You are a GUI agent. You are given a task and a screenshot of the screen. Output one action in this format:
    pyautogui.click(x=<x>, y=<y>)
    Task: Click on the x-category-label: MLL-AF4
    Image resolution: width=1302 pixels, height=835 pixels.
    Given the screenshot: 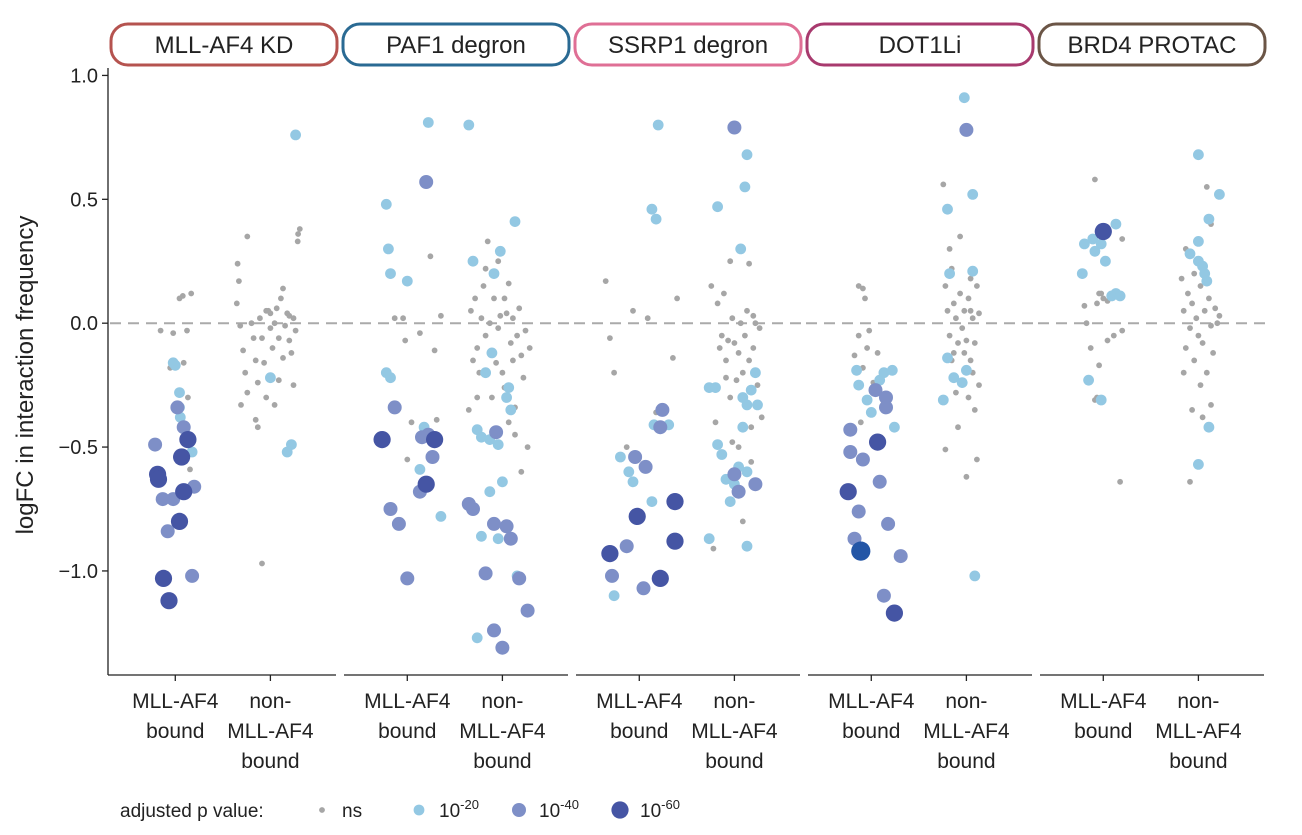 What is the action you would take?
    pyautogui.click(x=270, y=731)
    